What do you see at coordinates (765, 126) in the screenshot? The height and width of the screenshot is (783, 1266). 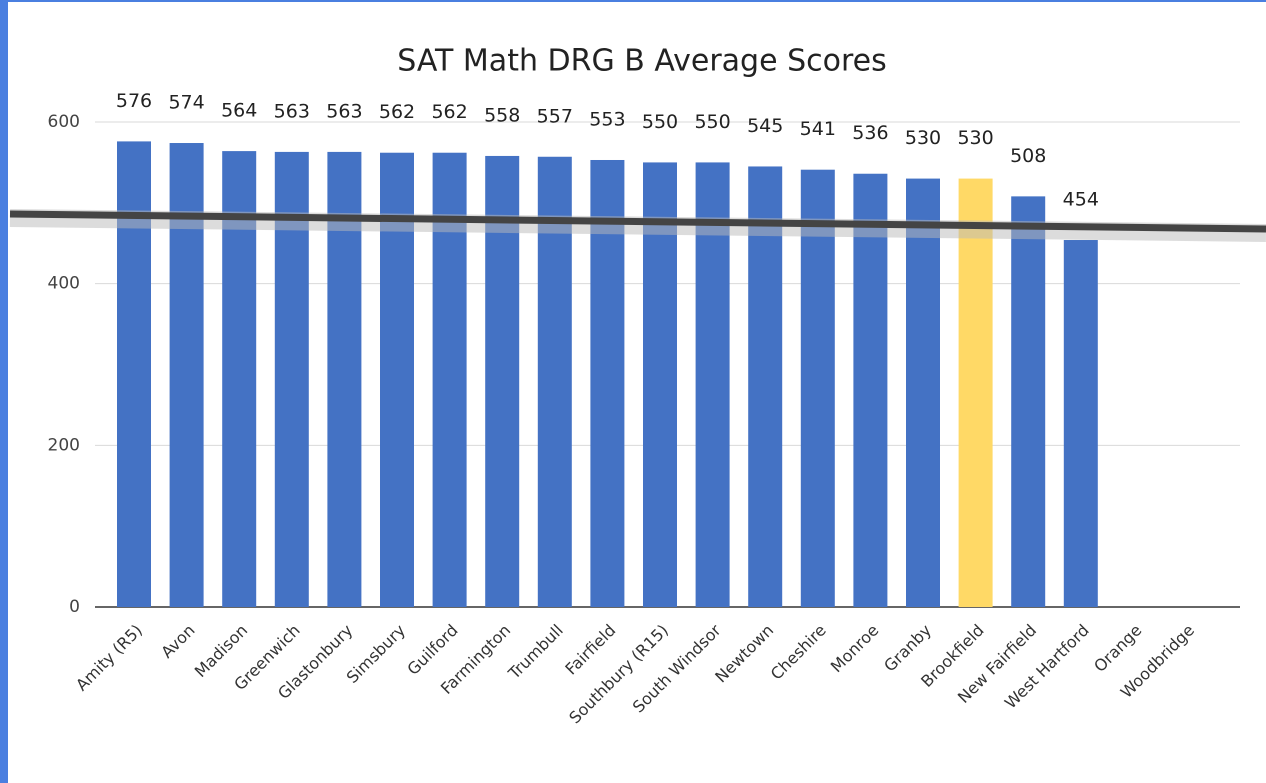 I see `data-label: 545` at bounding box center [765, 126].